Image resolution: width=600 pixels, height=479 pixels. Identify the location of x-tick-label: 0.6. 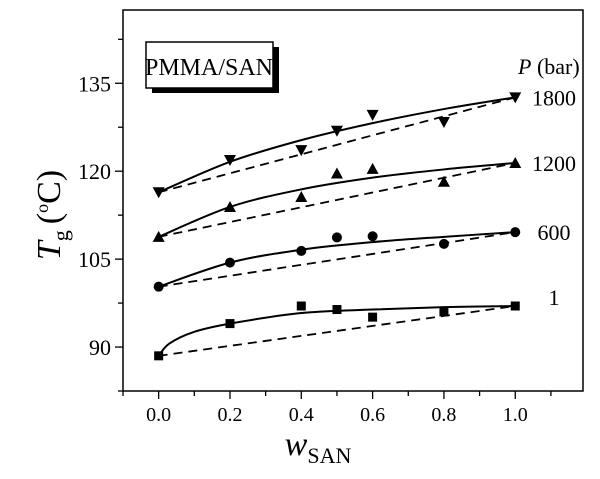
(372, 415).